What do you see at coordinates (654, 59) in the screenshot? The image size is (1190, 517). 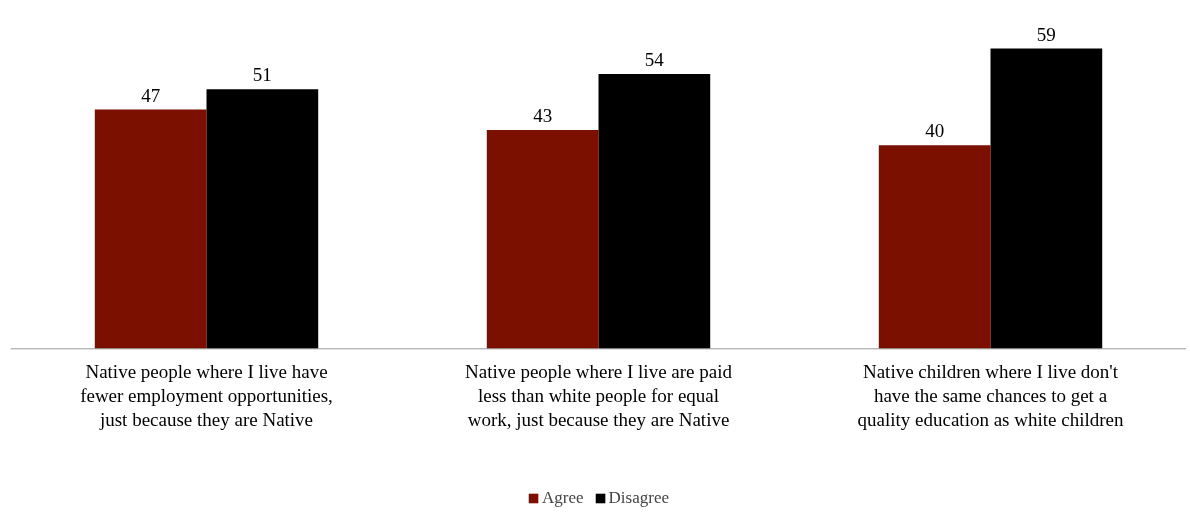 I see `data-label: 54` at bounding box center [654, 59].